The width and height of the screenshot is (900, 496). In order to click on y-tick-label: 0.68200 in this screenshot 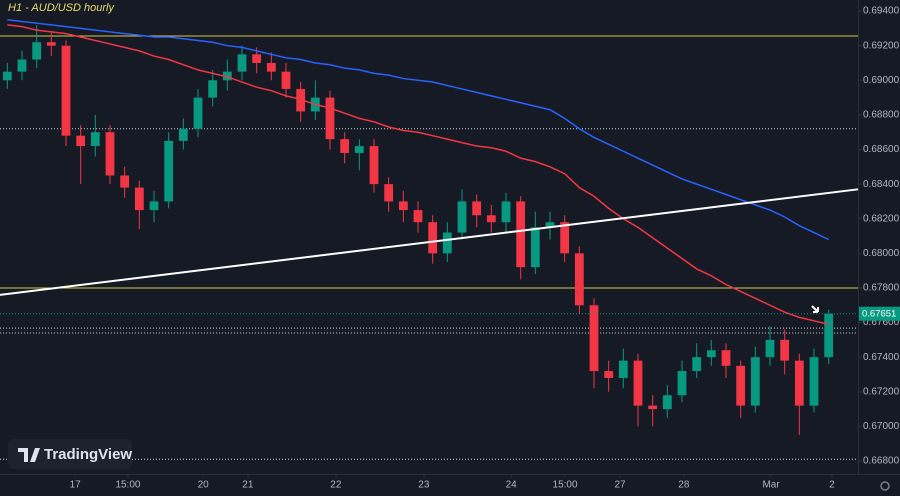, I will do `click(881, 218)`.